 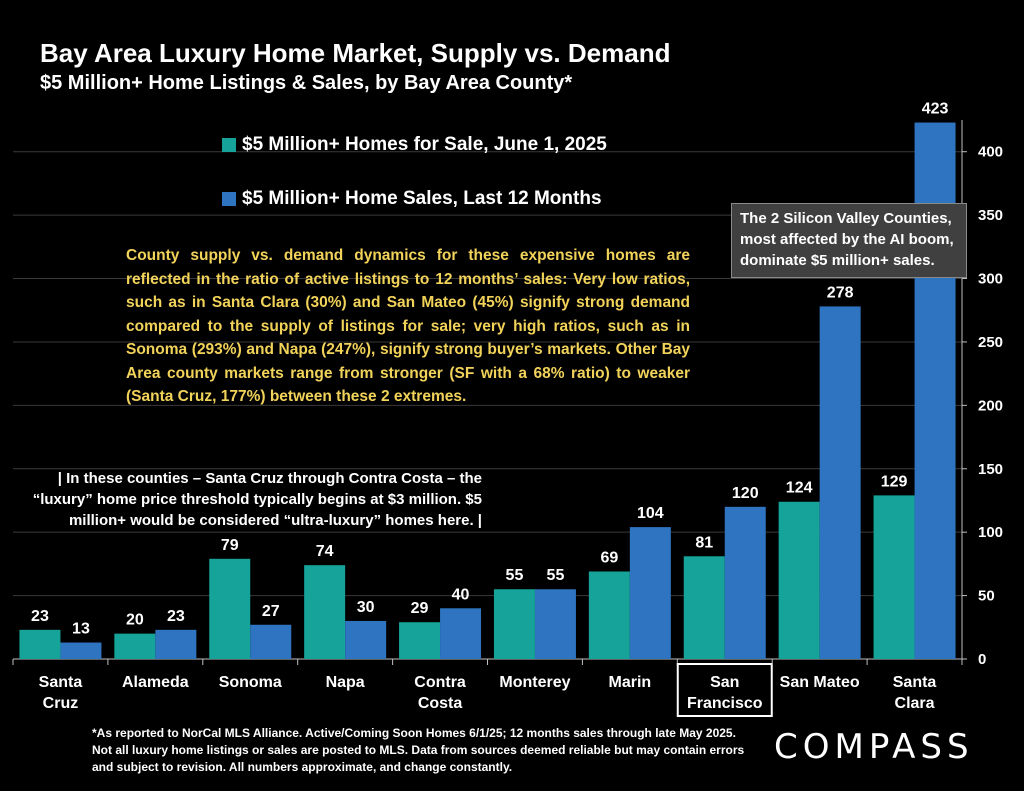 What do you see at coordinates (515, 575) in the screenshot?
I see `data-label-listings: 55` at bounding box center [515, 575].